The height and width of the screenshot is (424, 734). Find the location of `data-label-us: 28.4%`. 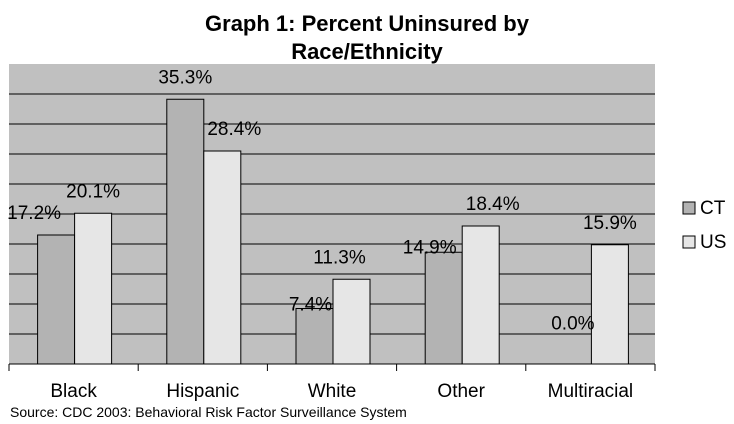

data-label-us: 28.4% is located at coordinates (234, 129).